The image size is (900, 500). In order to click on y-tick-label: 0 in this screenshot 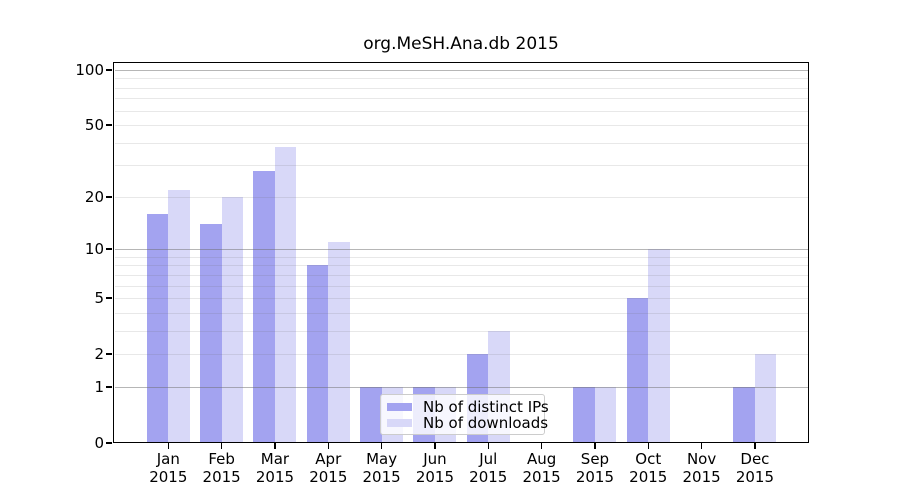, I will do `click(99, 443)`.